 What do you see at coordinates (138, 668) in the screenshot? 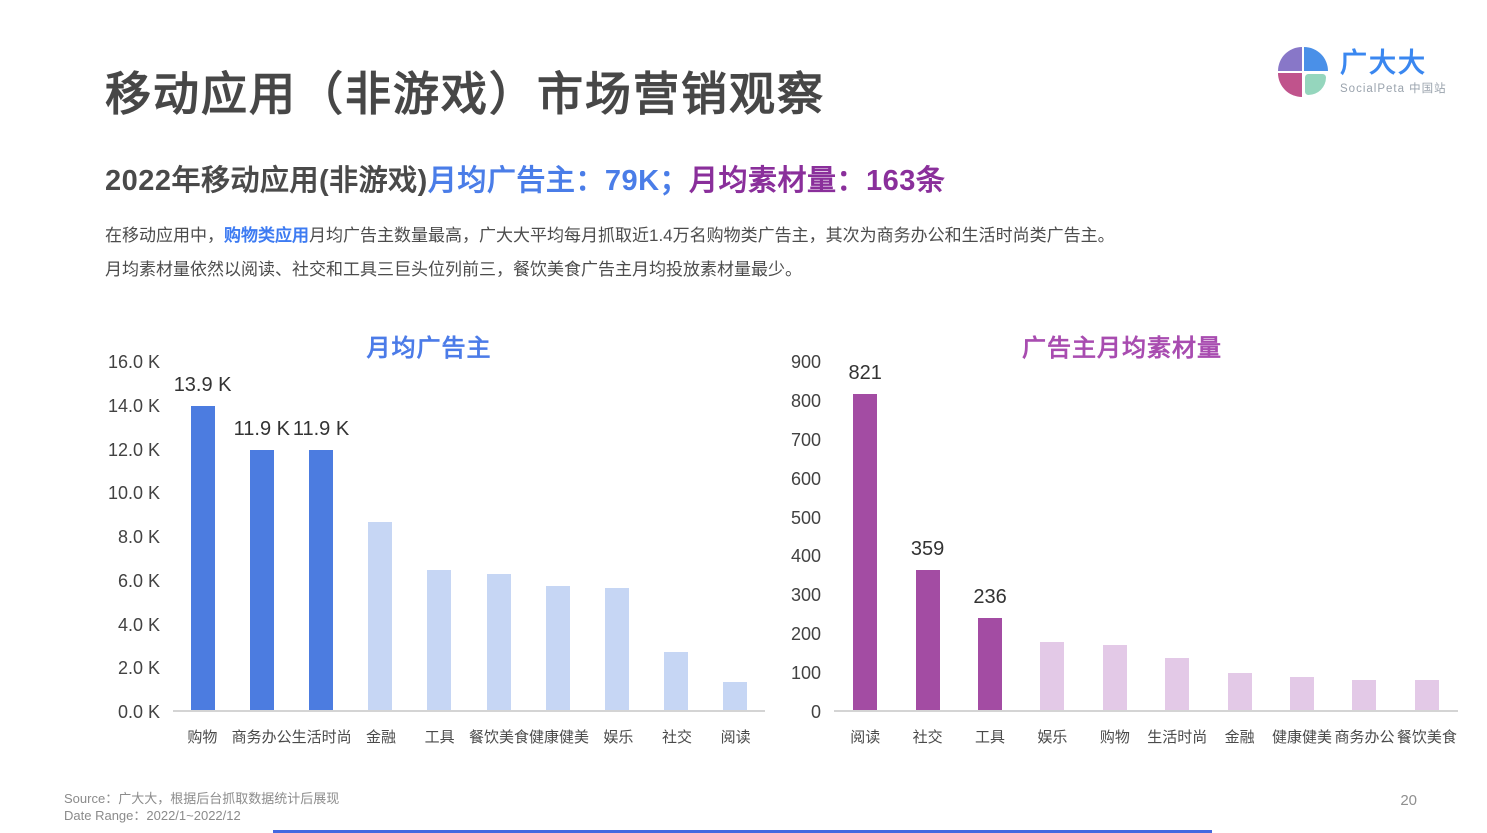
I see `y-tick-label: 2.0 K` at bounding box center [138, 668].